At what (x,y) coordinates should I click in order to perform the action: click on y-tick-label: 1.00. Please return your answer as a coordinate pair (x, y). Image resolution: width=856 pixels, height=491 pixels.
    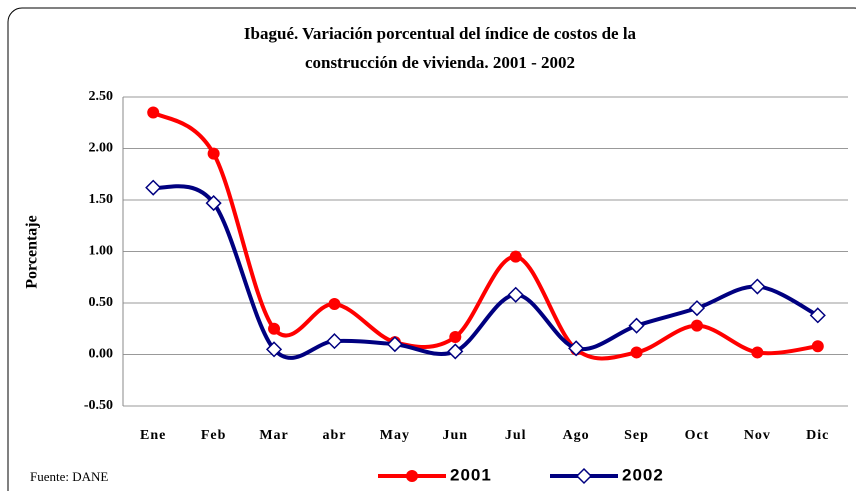
    Looking at the image, I should click on (101, 251).